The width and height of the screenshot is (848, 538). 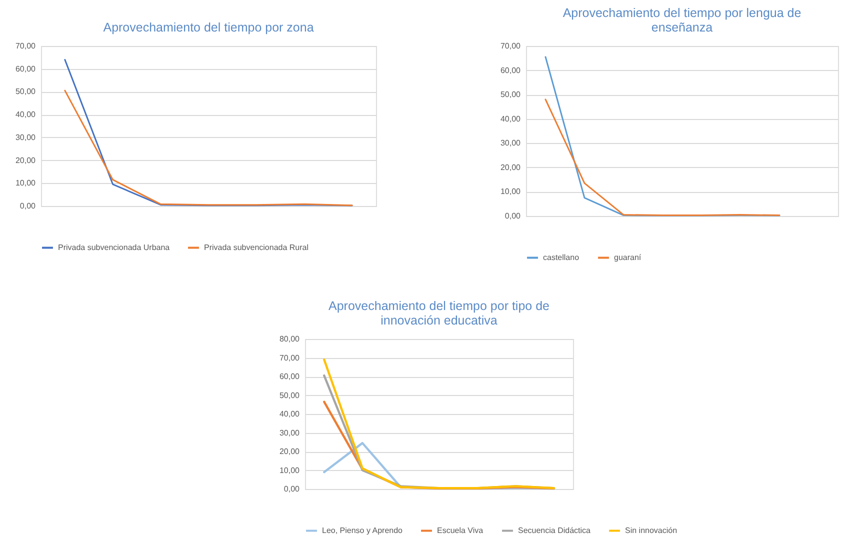 I want to click on legend-label: guaraní, so click(x=628, y=257).